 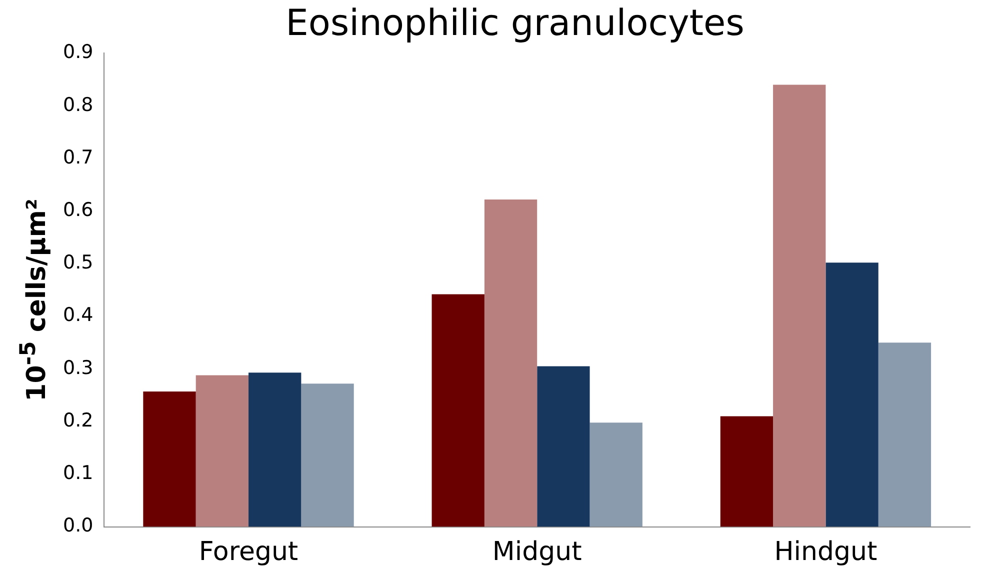 What do you see at coordinates (78, 367) in the screenshot?
I see `y-tick-label: 0.3` at bounding box center [78, 367].